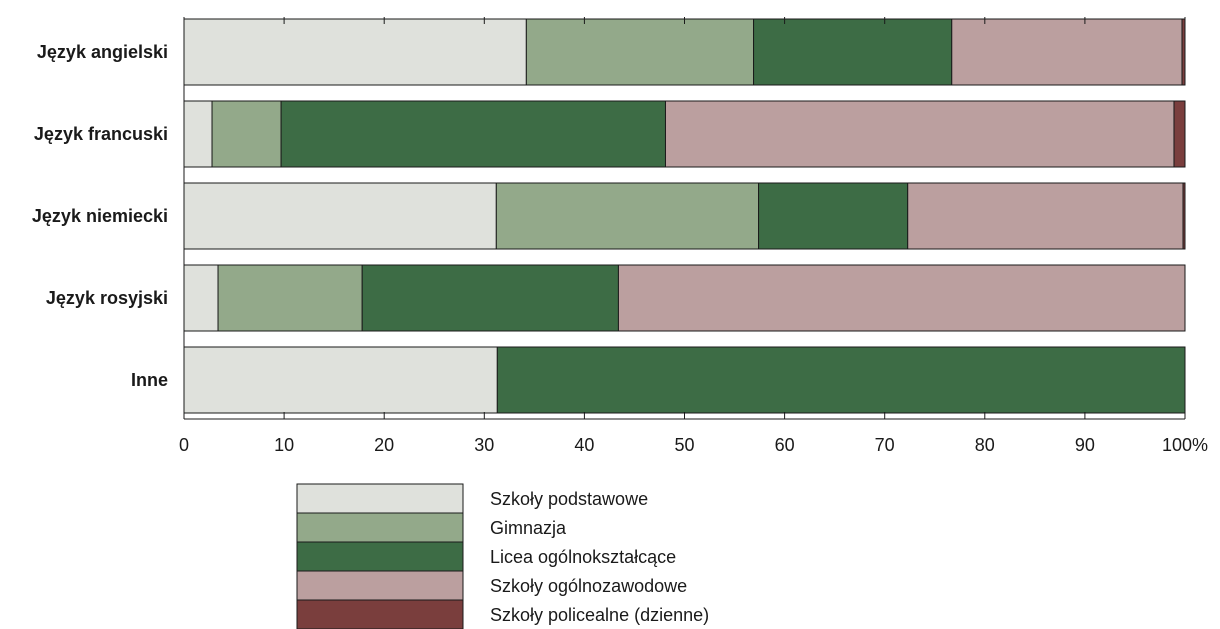  What do you see at coordinates (588, 586) in the screenshot?
I see `legend-label: Szkoły ogólnozawodowe` at bounding box center [588, 586].